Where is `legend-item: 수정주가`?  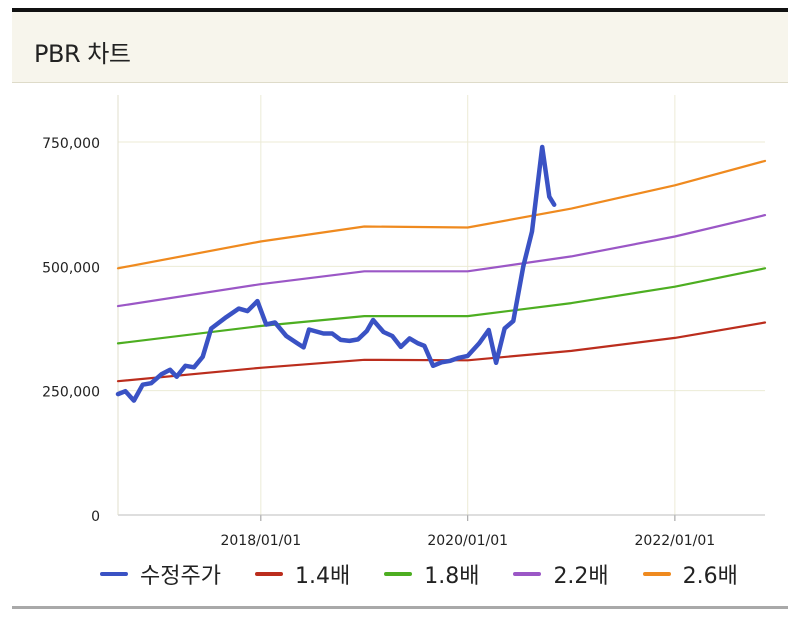
legend-item: 수정주가 is located at coordinates (160, 574).